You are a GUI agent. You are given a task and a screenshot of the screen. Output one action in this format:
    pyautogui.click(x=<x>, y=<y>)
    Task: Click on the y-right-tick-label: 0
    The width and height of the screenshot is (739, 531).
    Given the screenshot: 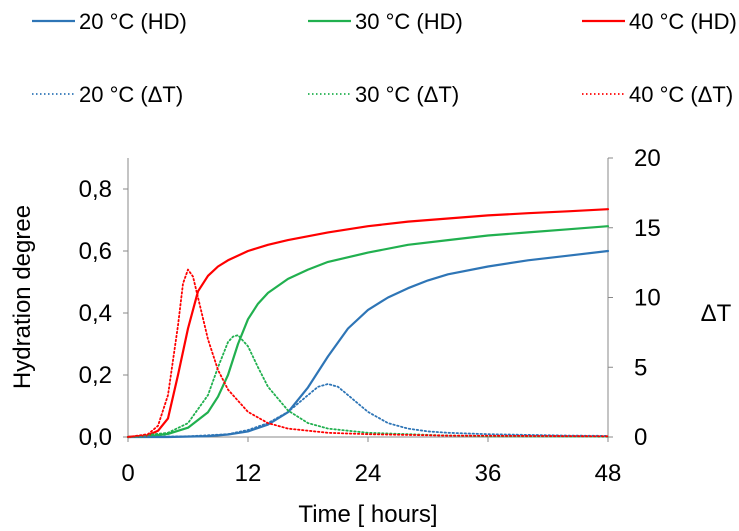 What is the action you would take?
    pyautogui.click(x=640, y=437)
    